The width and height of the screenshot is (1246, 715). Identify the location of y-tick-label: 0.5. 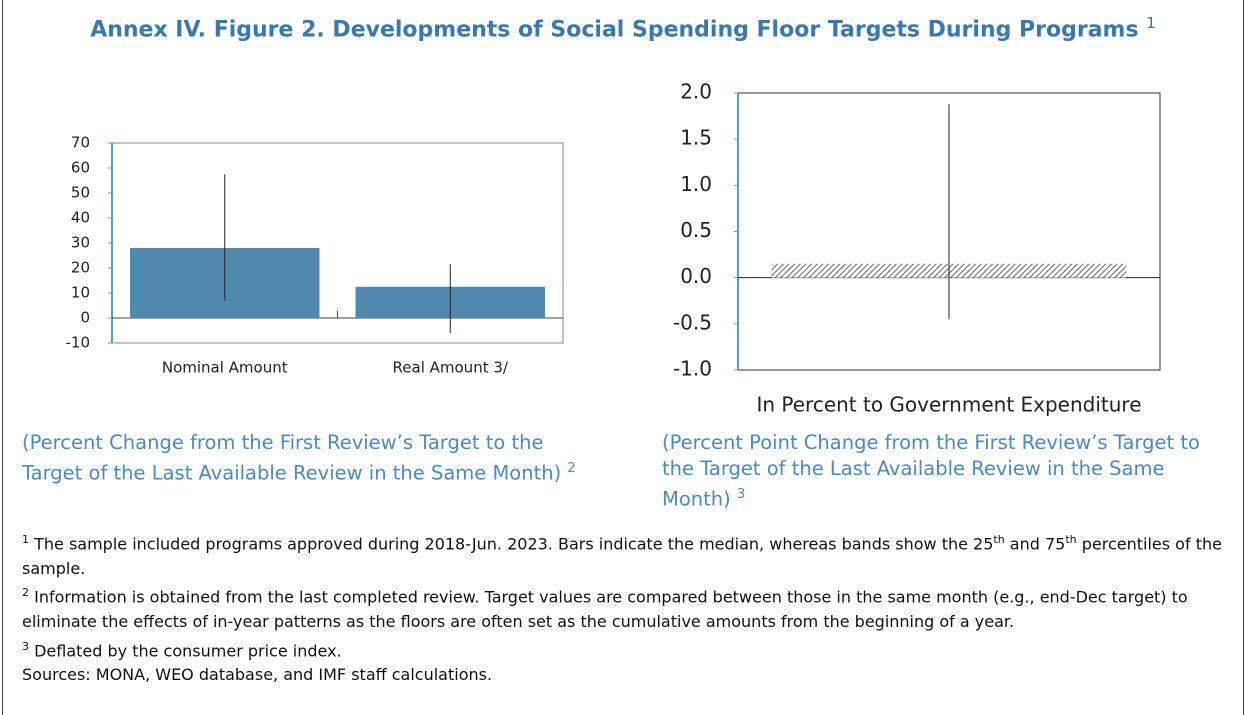
(696, 230).